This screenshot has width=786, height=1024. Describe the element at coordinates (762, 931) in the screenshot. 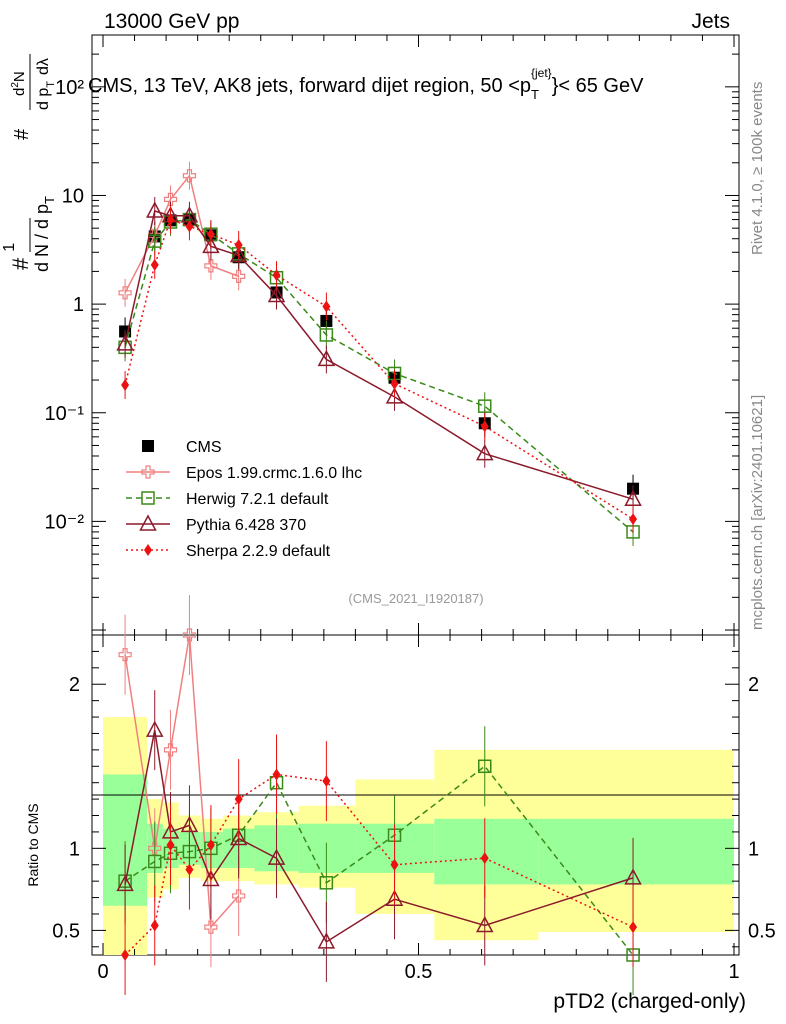

I see `y-tick-label-ratio-right: 0.5` at that location.